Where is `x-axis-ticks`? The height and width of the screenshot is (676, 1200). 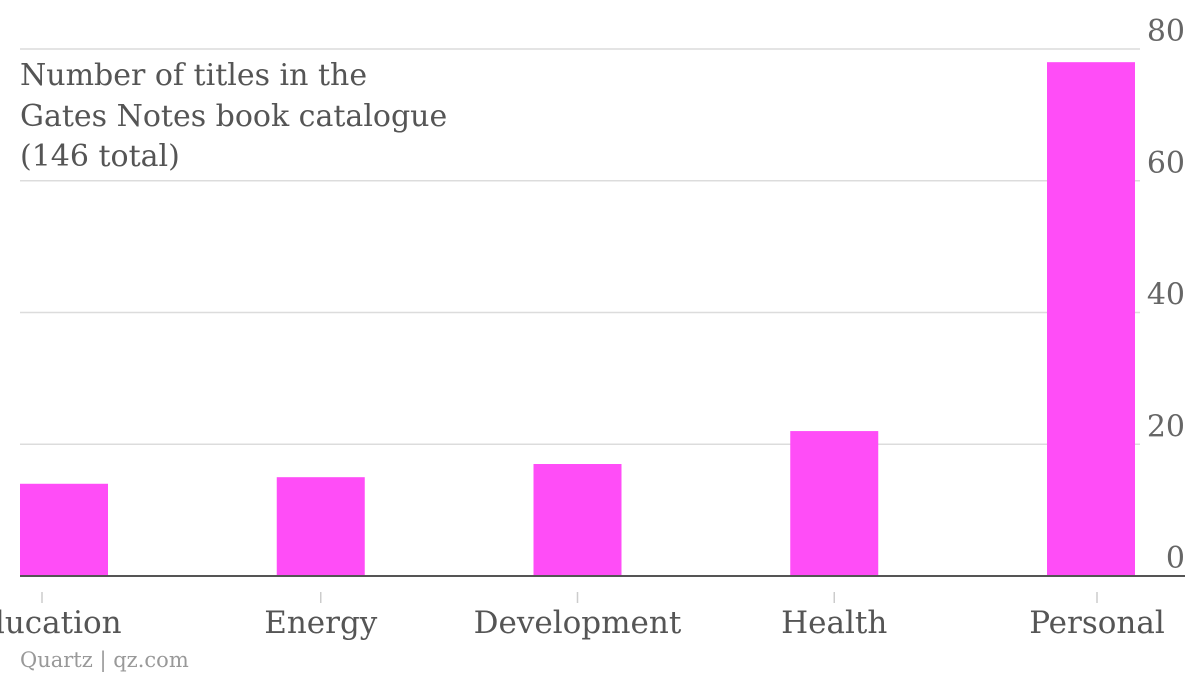
x-axis-ticks is located at coordinates (569, 597).